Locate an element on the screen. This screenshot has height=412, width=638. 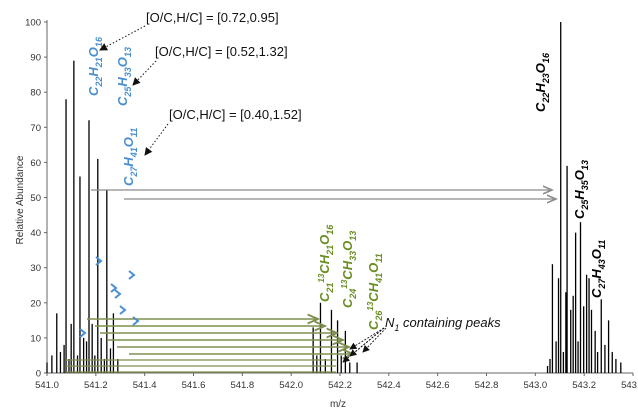
y-tick-label: 90 is located at coordinates (35, 58).